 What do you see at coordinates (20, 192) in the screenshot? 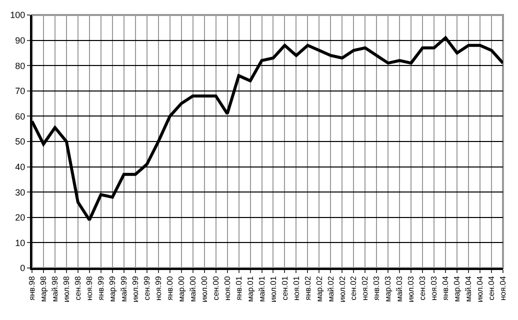
I see `y-tick-label: 30` at bounding box center [20, 192].